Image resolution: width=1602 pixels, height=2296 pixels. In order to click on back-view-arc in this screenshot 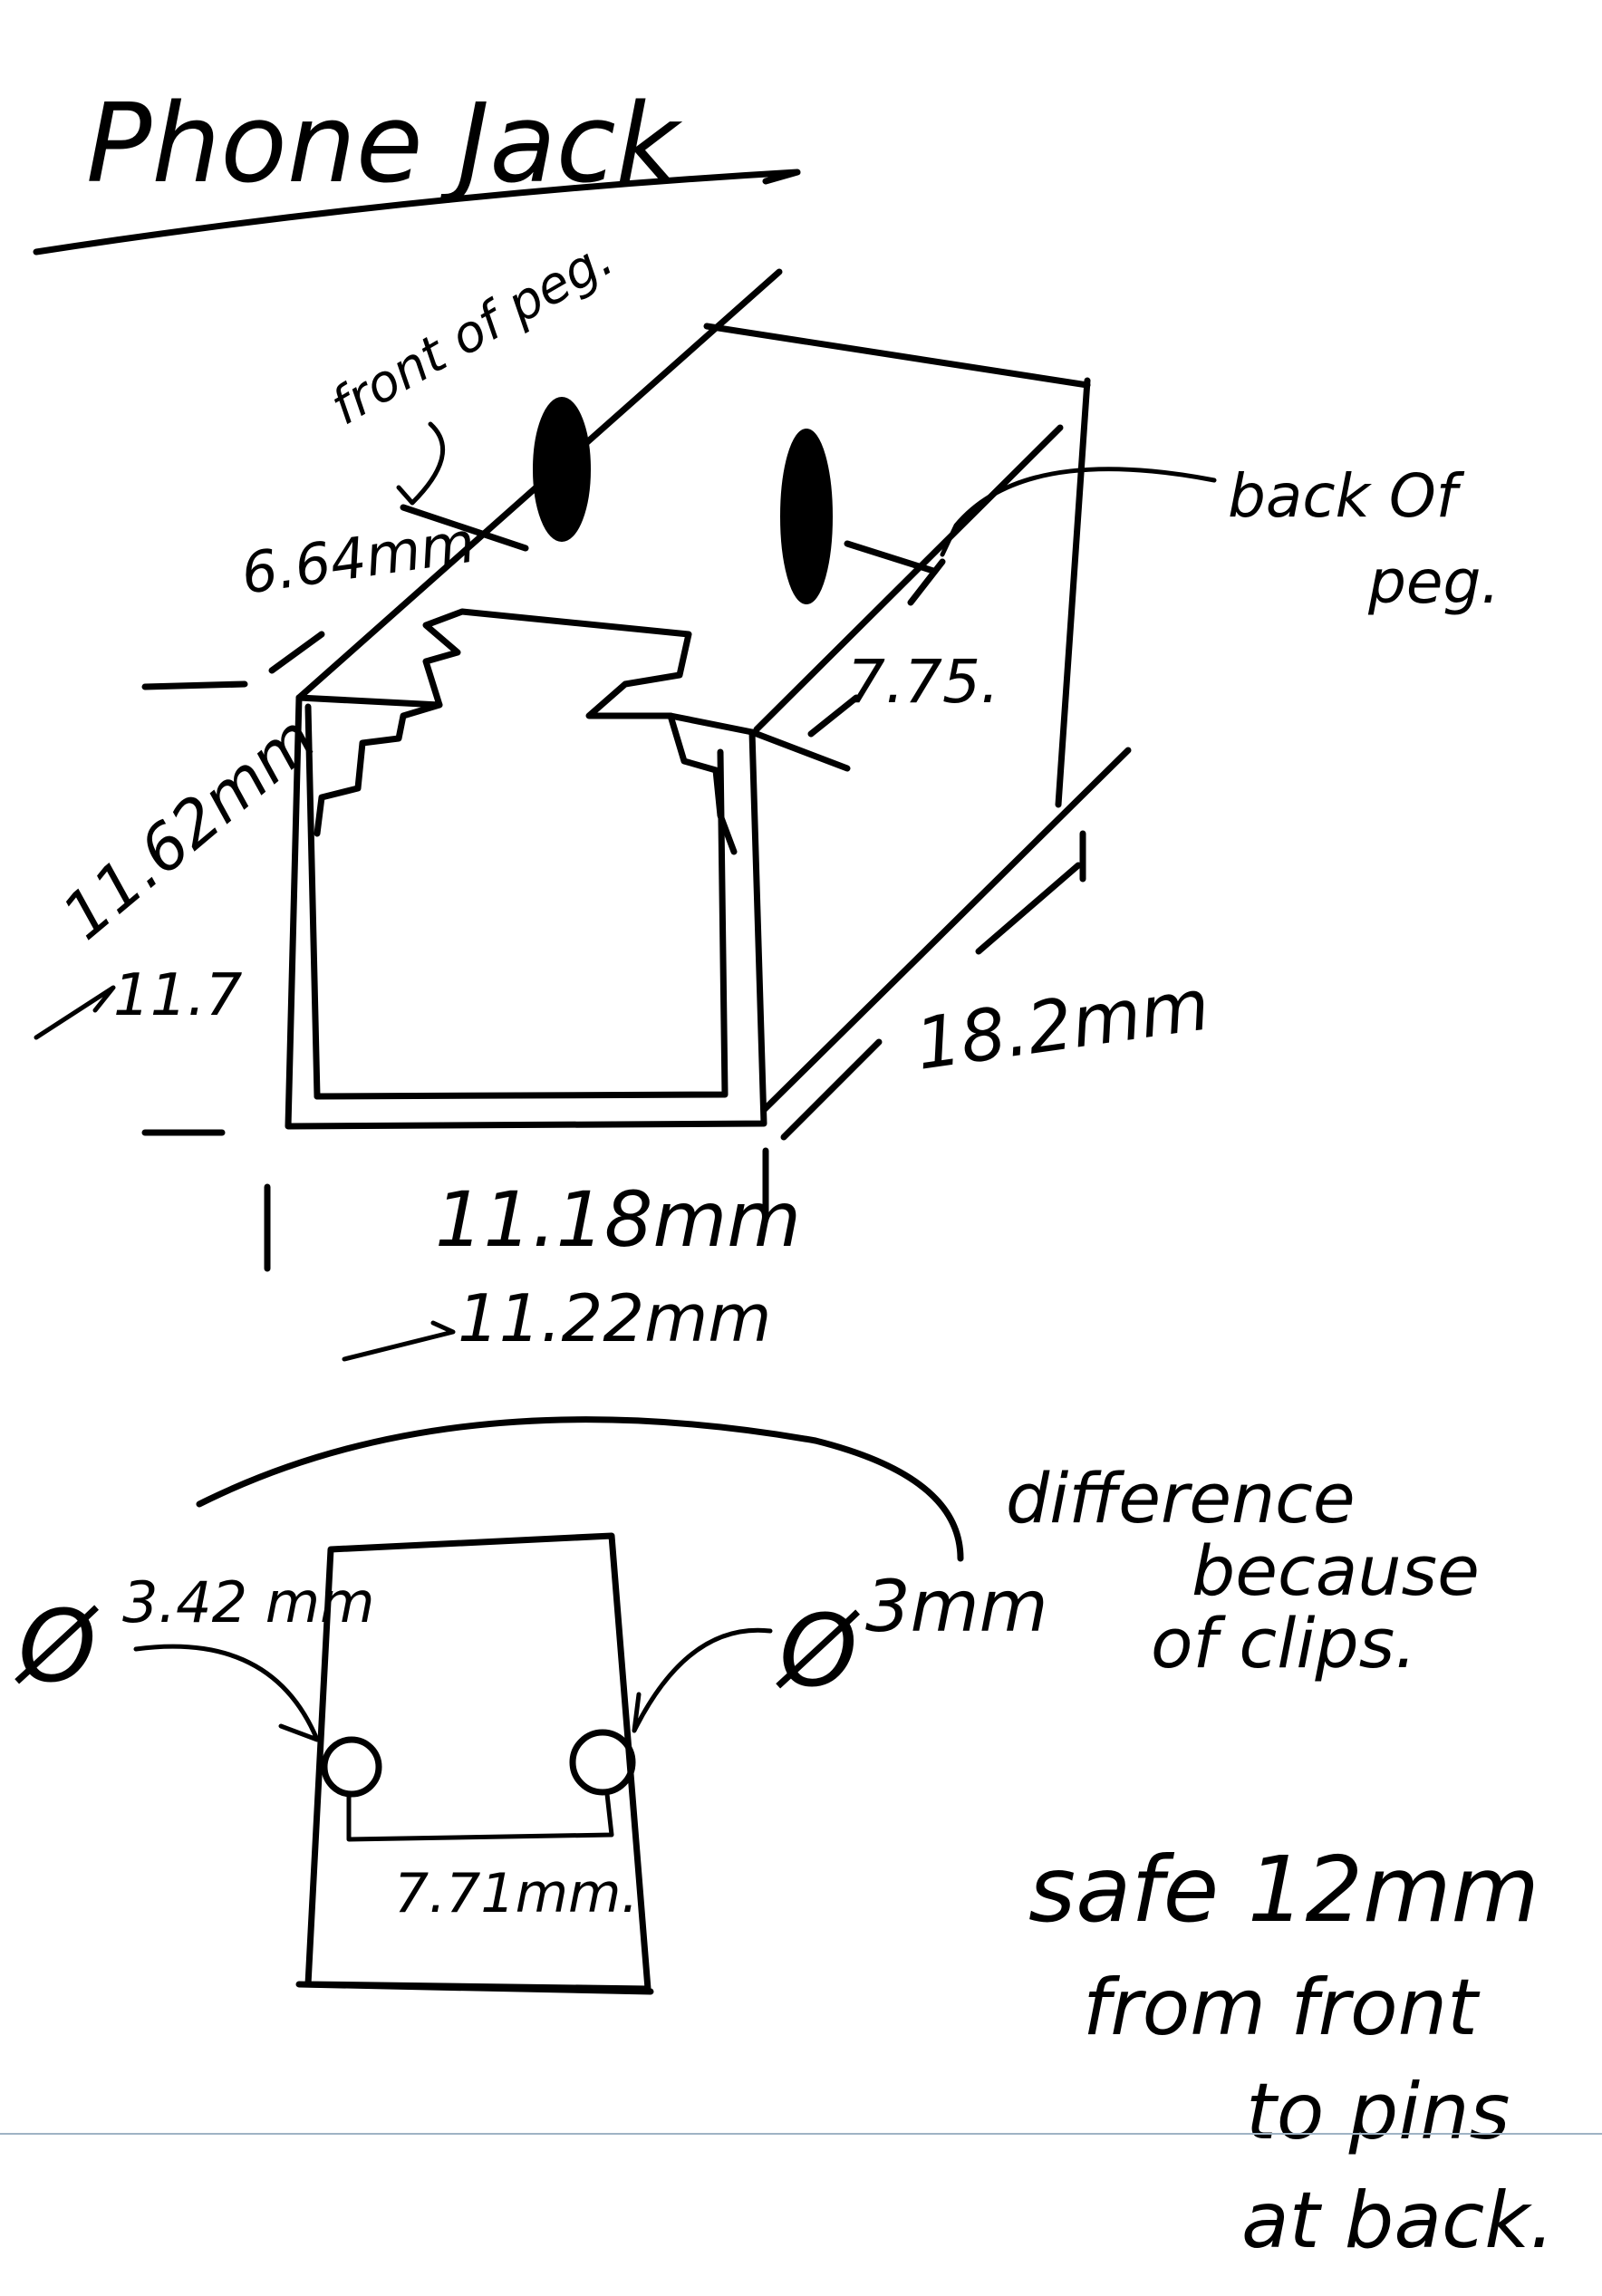, I will do `click(580, 1489)`.